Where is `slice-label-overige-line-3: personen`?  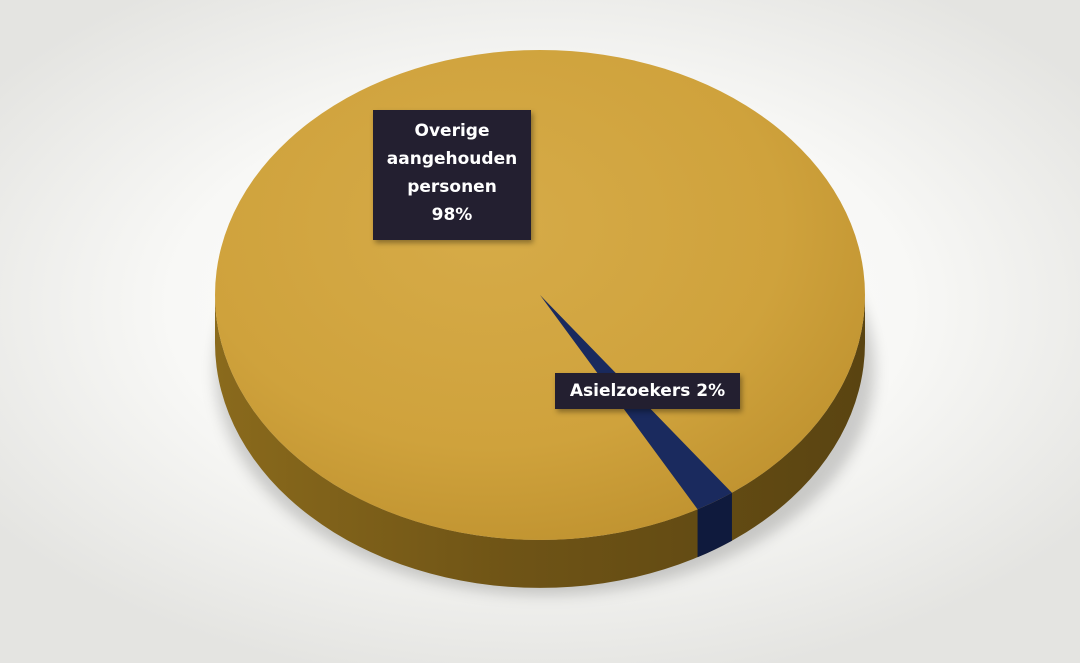 slice-label-overige-line-3: personen is located at coordinates (452, 187).